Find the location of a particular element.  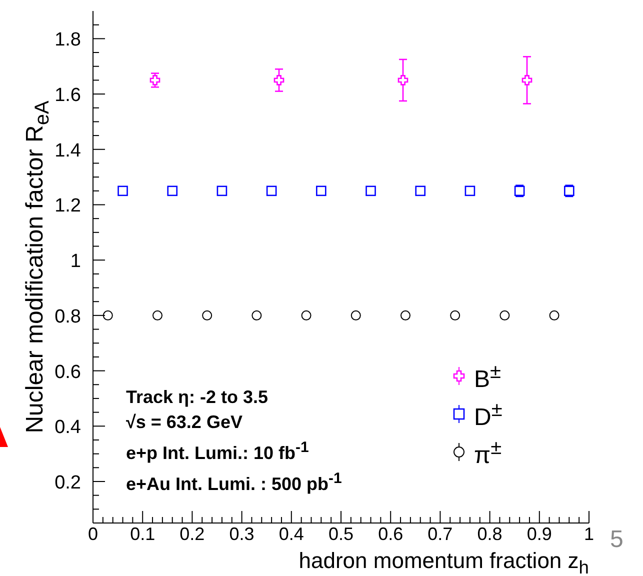

y-tick-label: 0.8 is located at coordinates (67, 317).